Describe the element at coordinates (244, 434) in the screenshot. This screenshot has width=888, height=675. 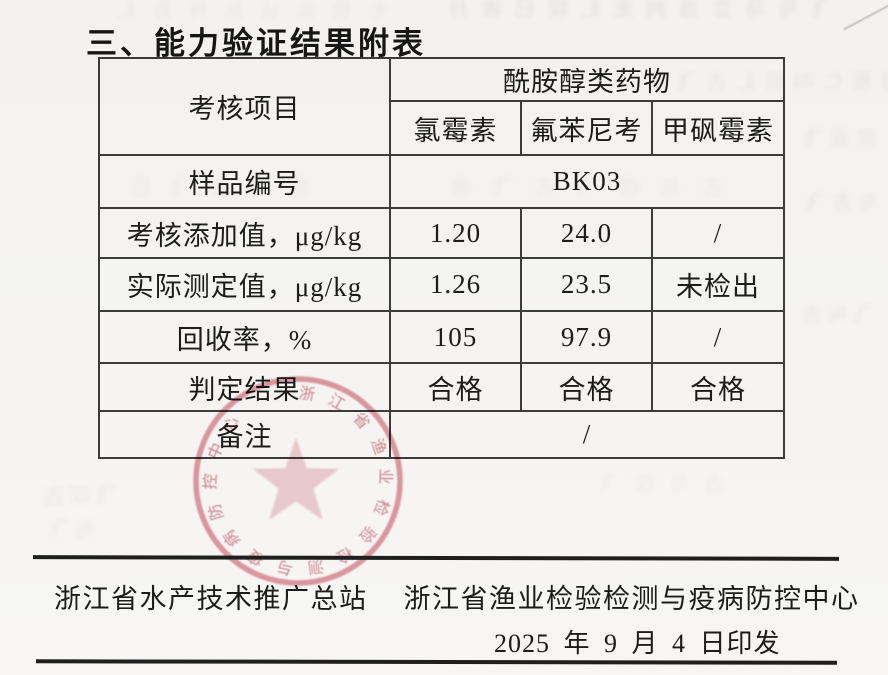
I see `row-label-remarks: 备注` at that location.